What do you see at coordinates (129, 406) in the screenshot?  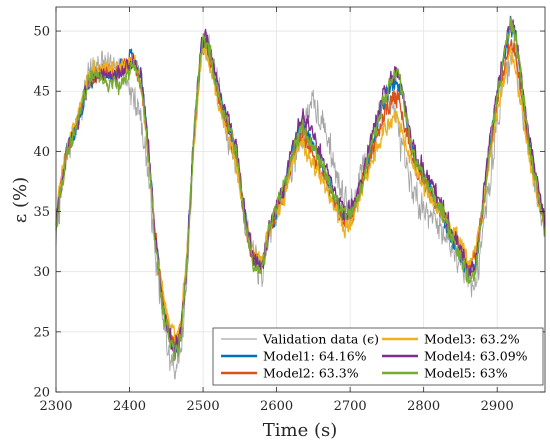 I see `x-tick-label: 2400` at bounding box center [129, 406].